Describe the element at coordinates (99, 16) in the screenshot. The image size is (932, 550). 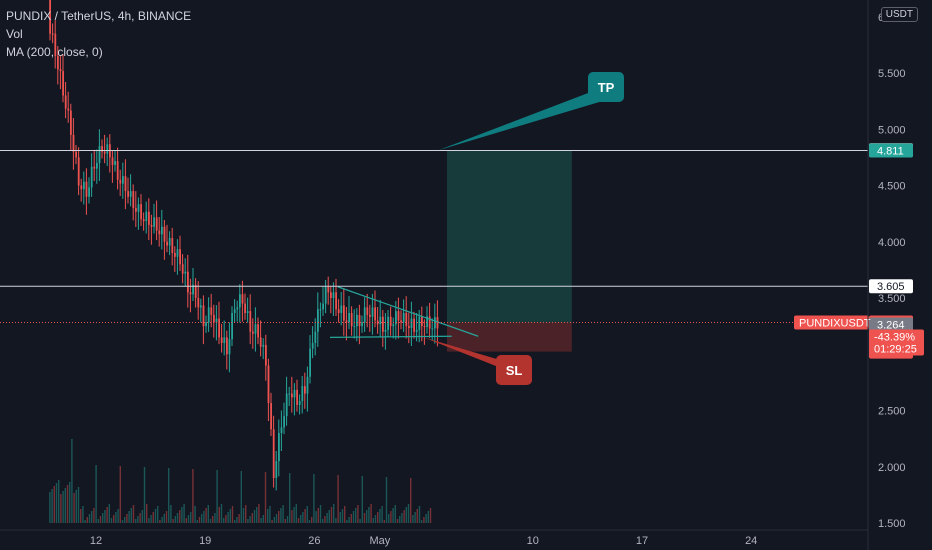
I see `symbol-title: PUNDIX / TetherUS, 4h, BINANCE` at that location.